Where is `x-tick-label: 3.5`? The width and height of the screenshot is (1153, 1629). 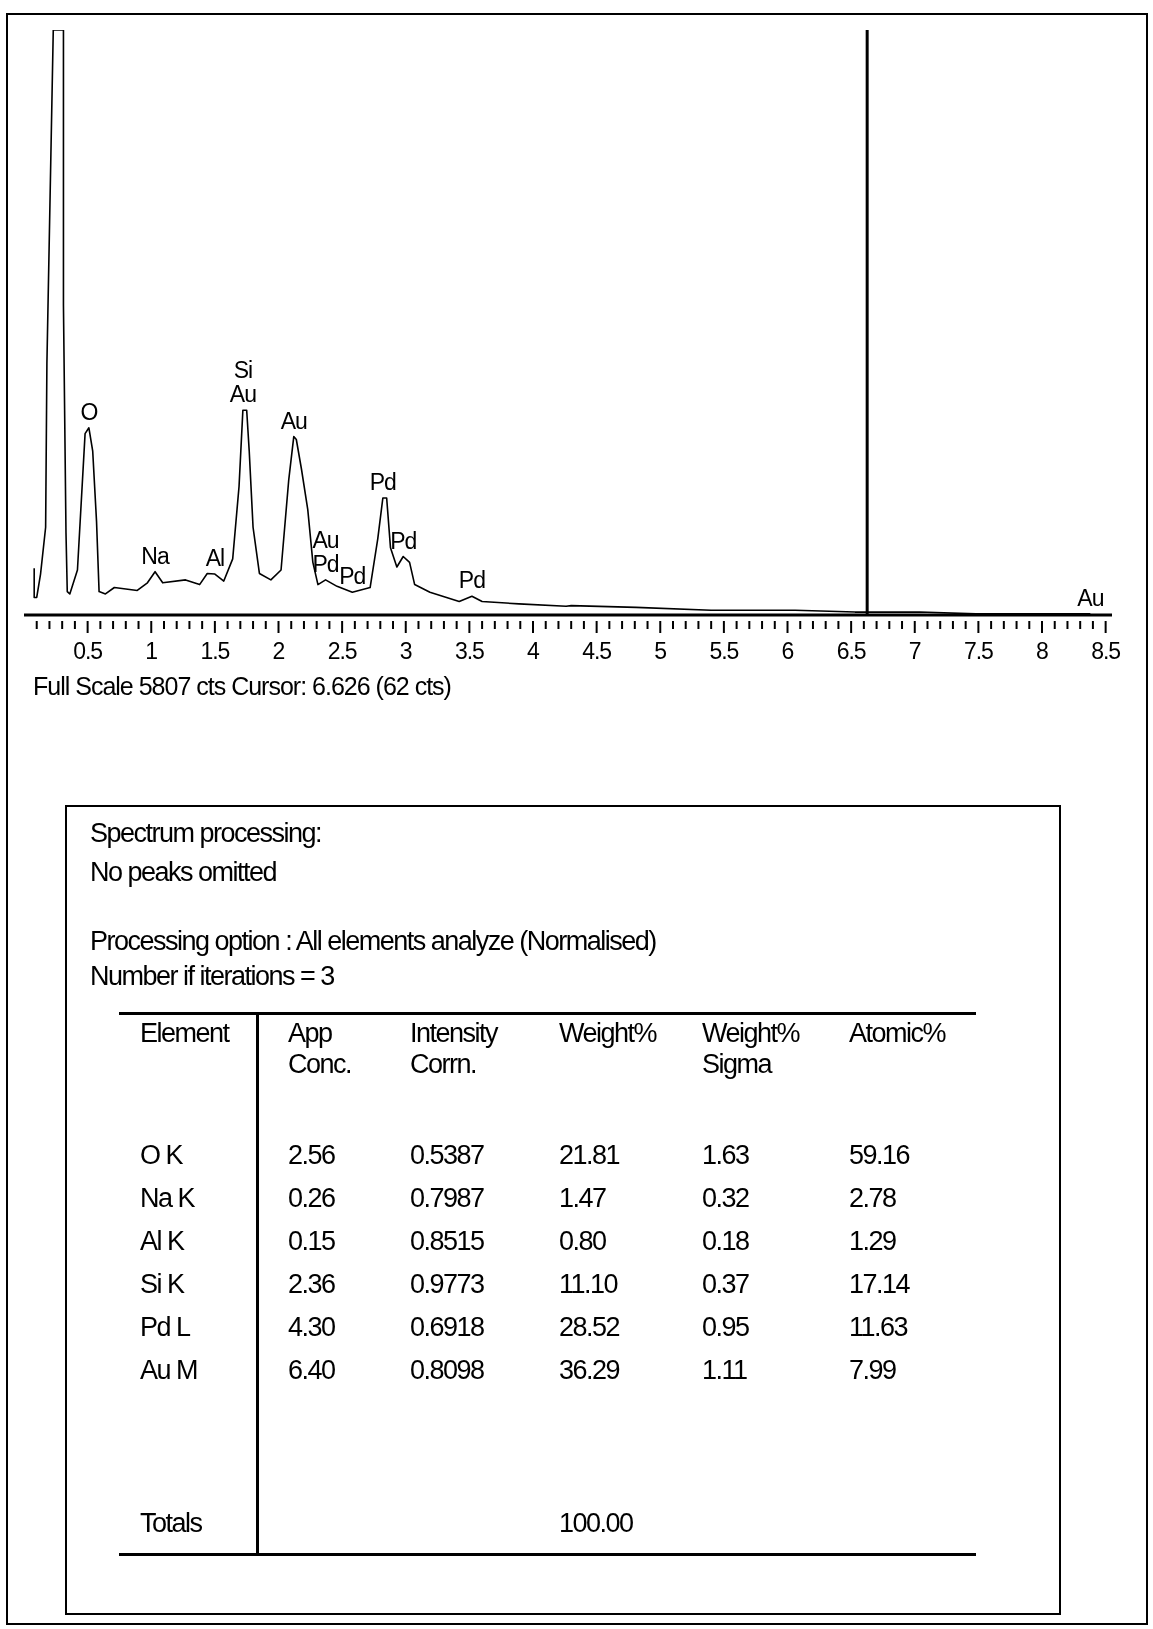
x-tick-label: 3.5 is located at coordinates (469, 651).